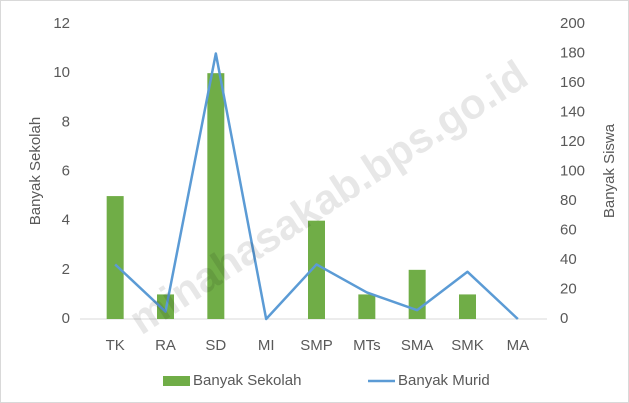 The height and width of the screenshot is (403, 629). I want to click on x-tick-label: SD, so click(215, 345).